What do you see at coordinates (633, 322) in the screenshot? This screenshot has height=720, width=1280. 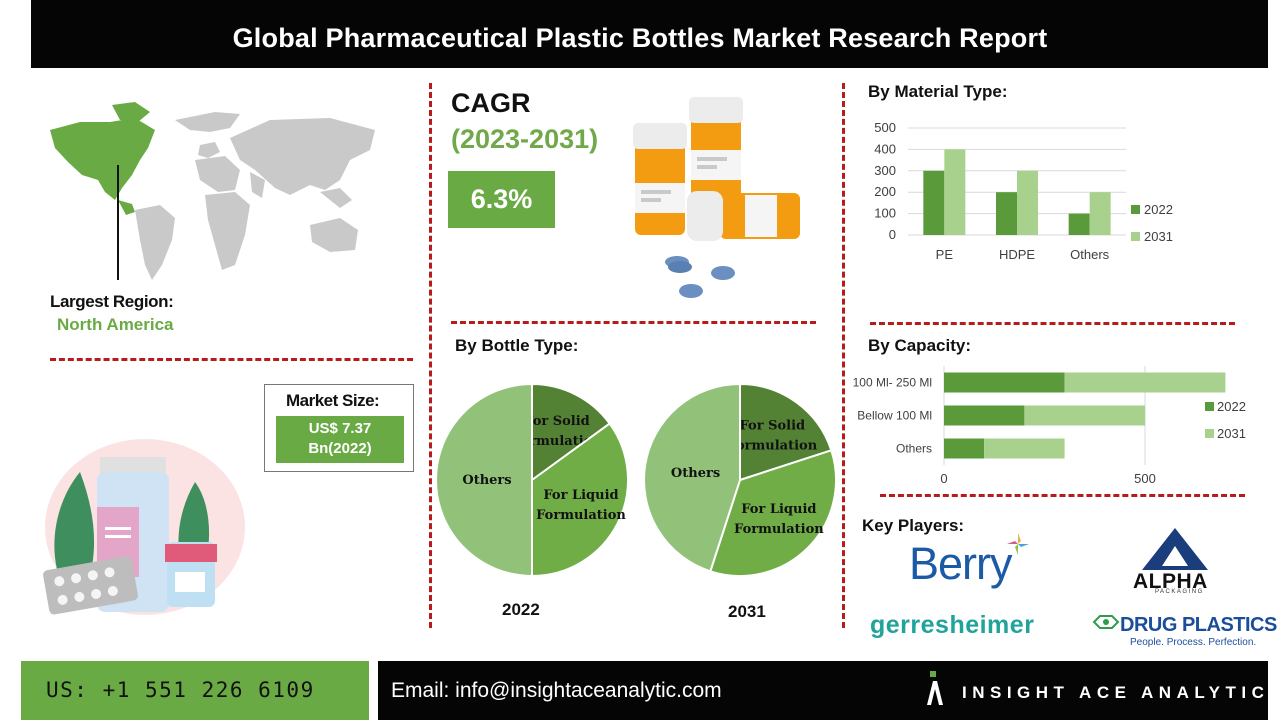 I see `divider-h-mid` at bounding box center [633, 322].